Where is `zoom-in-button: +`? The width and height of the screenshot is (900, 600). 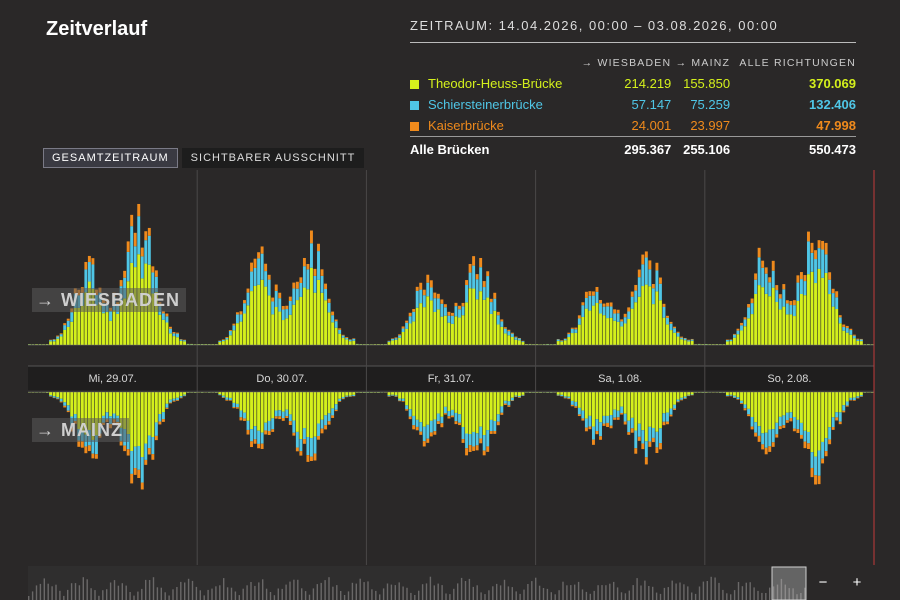 zoom-in-button: + is located at coordinates (857, 582).